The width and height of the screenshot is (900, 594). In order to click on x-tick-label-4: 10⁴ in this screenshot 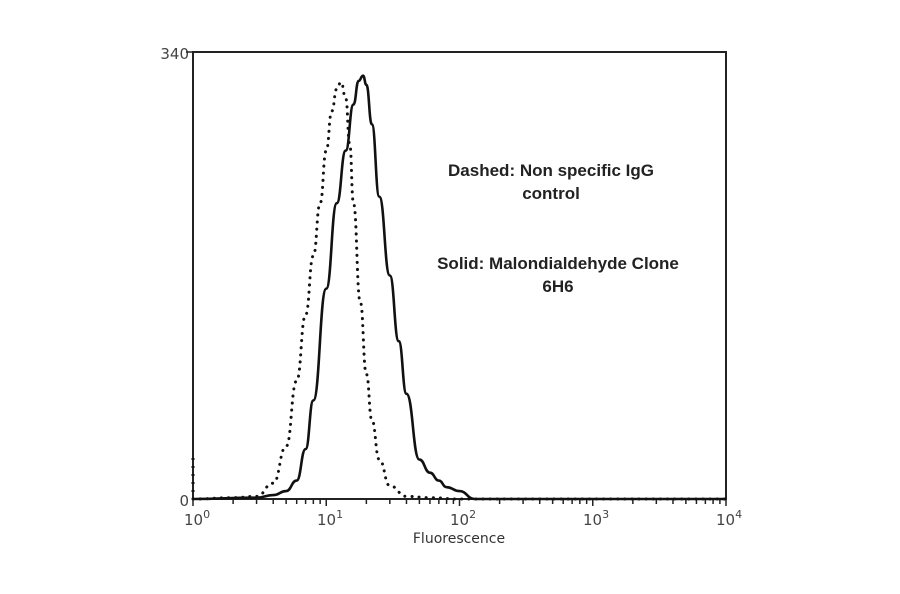, I will do `click(729, 518)`.